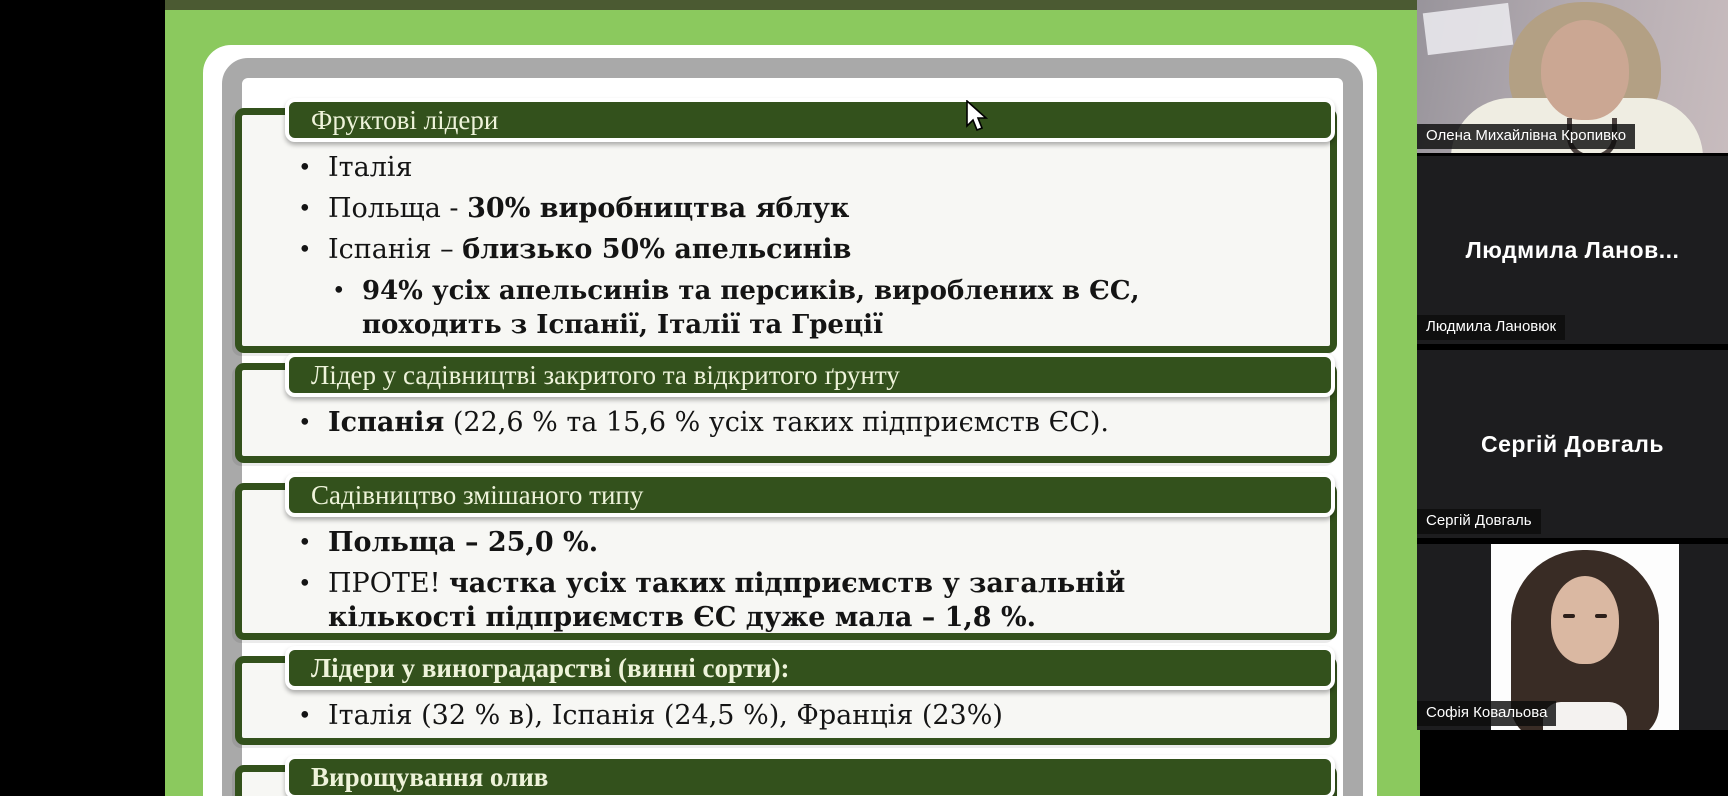 This screenshot has height=796, width=1728. I want to click on section-header: Лідери у виноградарстві (винні сорти):, so click(810, 668).